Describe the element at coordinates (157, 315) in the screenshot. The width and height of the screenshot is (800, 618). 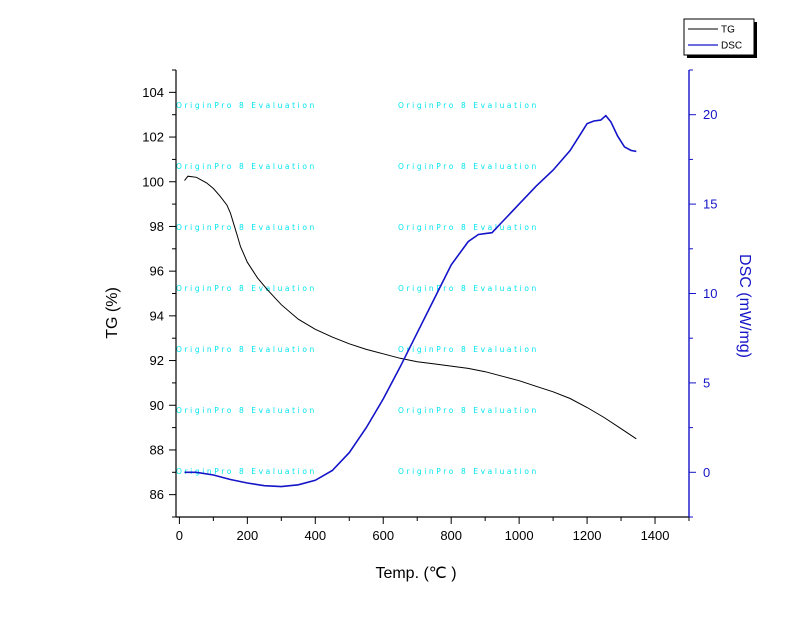
I see `left-tick-label: 94` at that location.